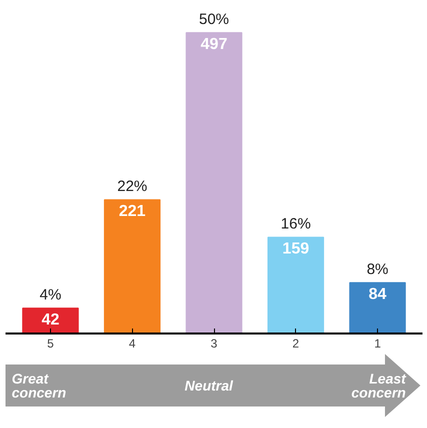 This screenshot has width=427, height=428. What do you see at coordinates (377, 269) in the screenshot?
I see `annotation: 8%` at bounding box center [377, 269].